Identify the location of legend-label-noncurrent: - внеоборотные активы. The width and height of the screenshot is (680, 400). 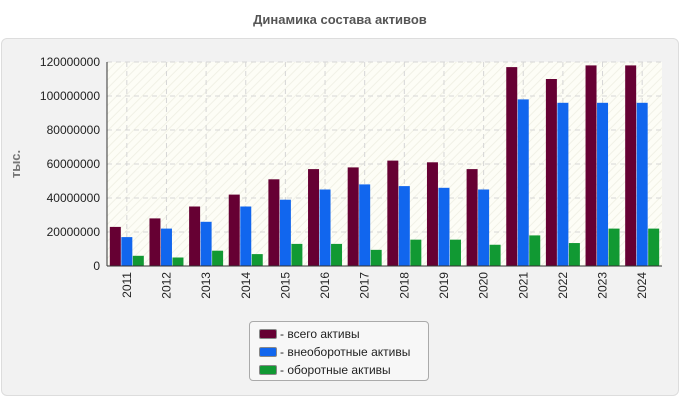
(345, 352).